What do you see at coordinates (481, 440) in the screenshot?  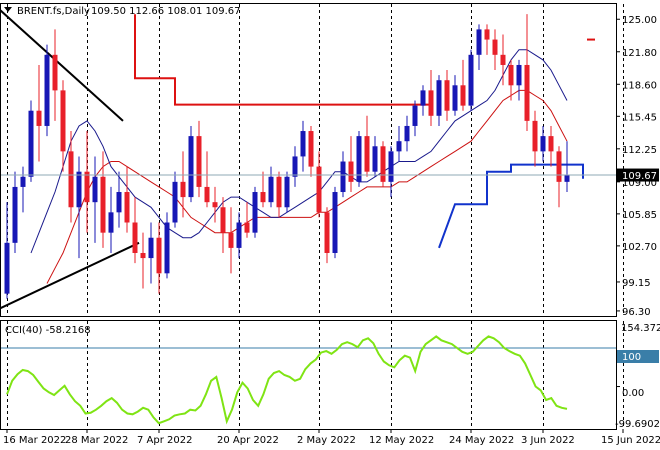 I see `time-tick-label-6: 24 May 2022` at bounding box center [481, 440].